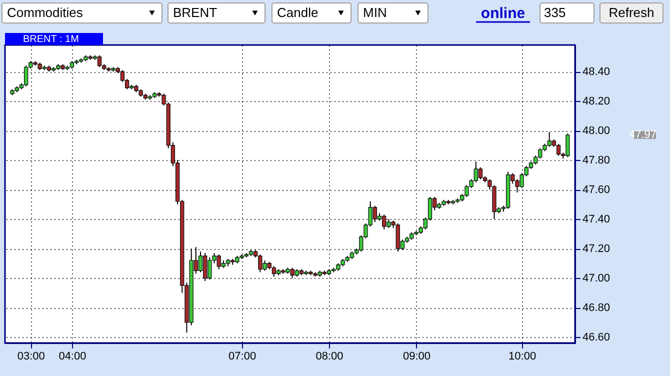  What do you see at coordinates (596, 220) in the screenshot?
I see `y-tick-label: 47.40` at bounding box center [596, 220].